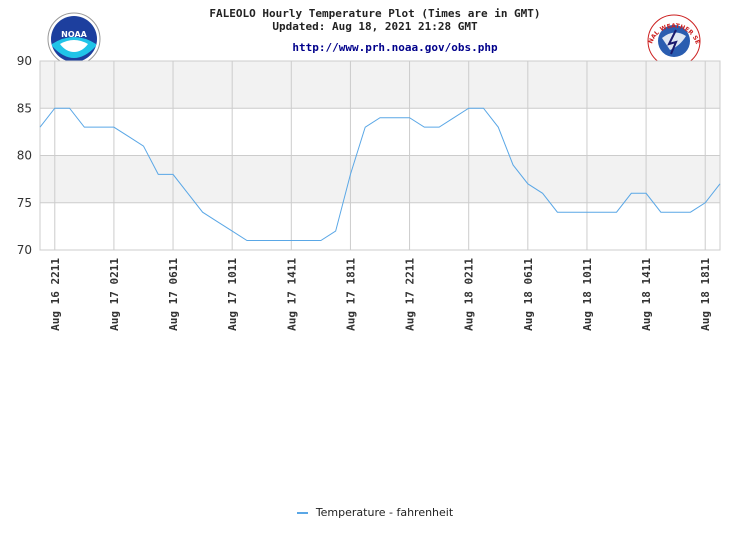  Describe the element at coordinates (469, 294) in the screenshot. I see `x-tick-label: Aug 18 0211` at that location.